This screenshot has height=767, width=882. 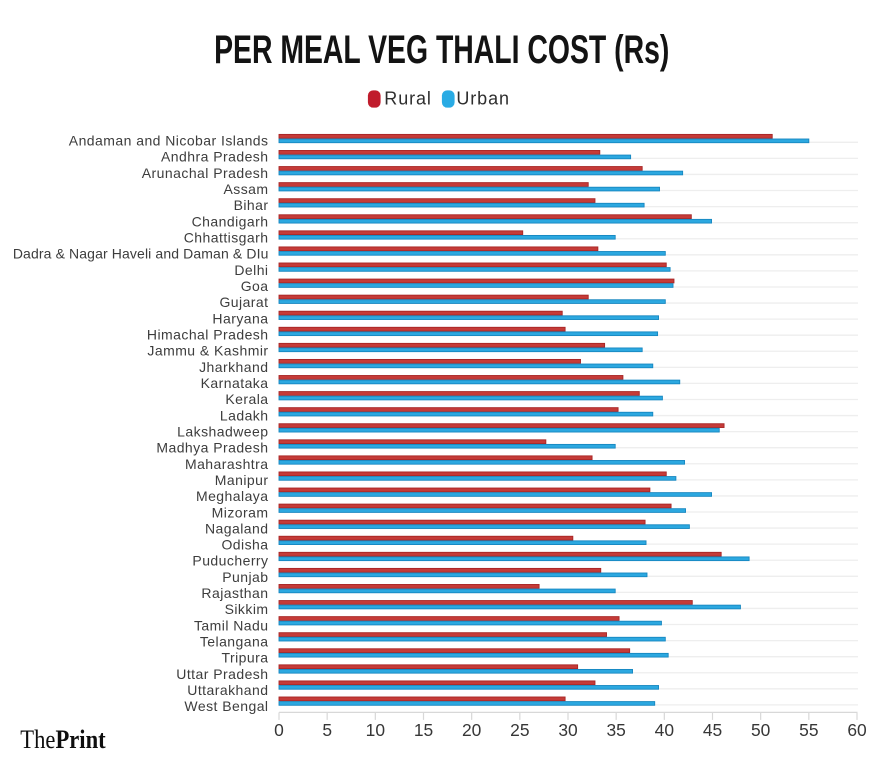 What do you see at coordinates (408, 99) in the screenshot?
I see `svg-text: Rural` at bounding box center [408, 99].